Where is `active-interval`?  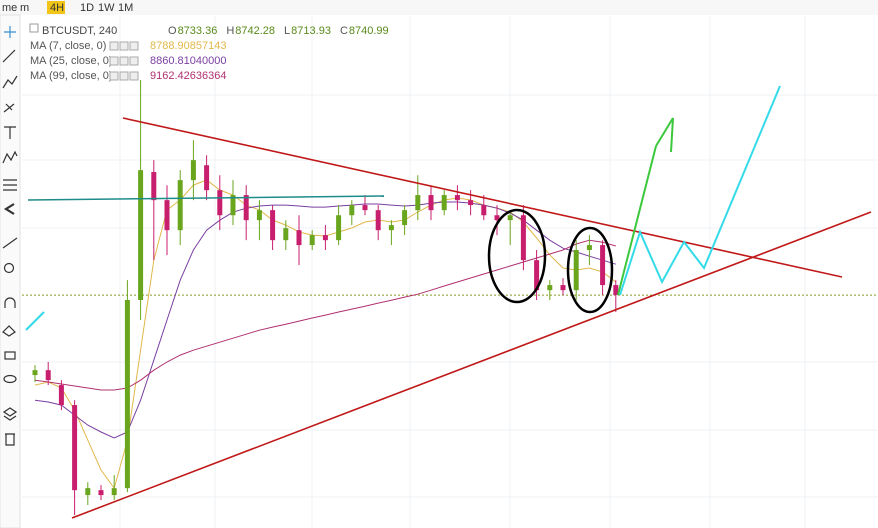 active-interval is located at coordinates (56, 7).